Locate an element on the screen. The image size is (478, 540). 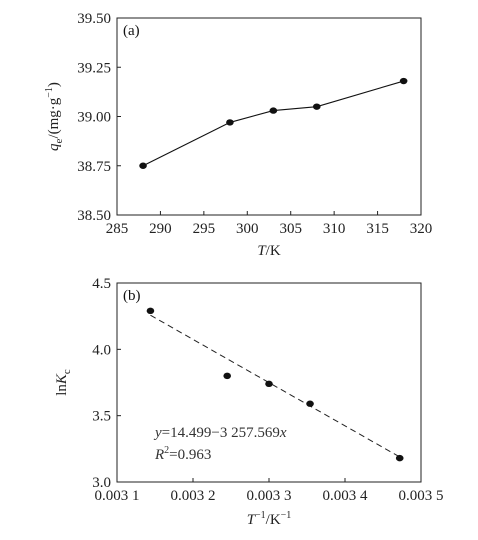
x-tick-label: 0.003 1 is located at coordinates (117, 496).